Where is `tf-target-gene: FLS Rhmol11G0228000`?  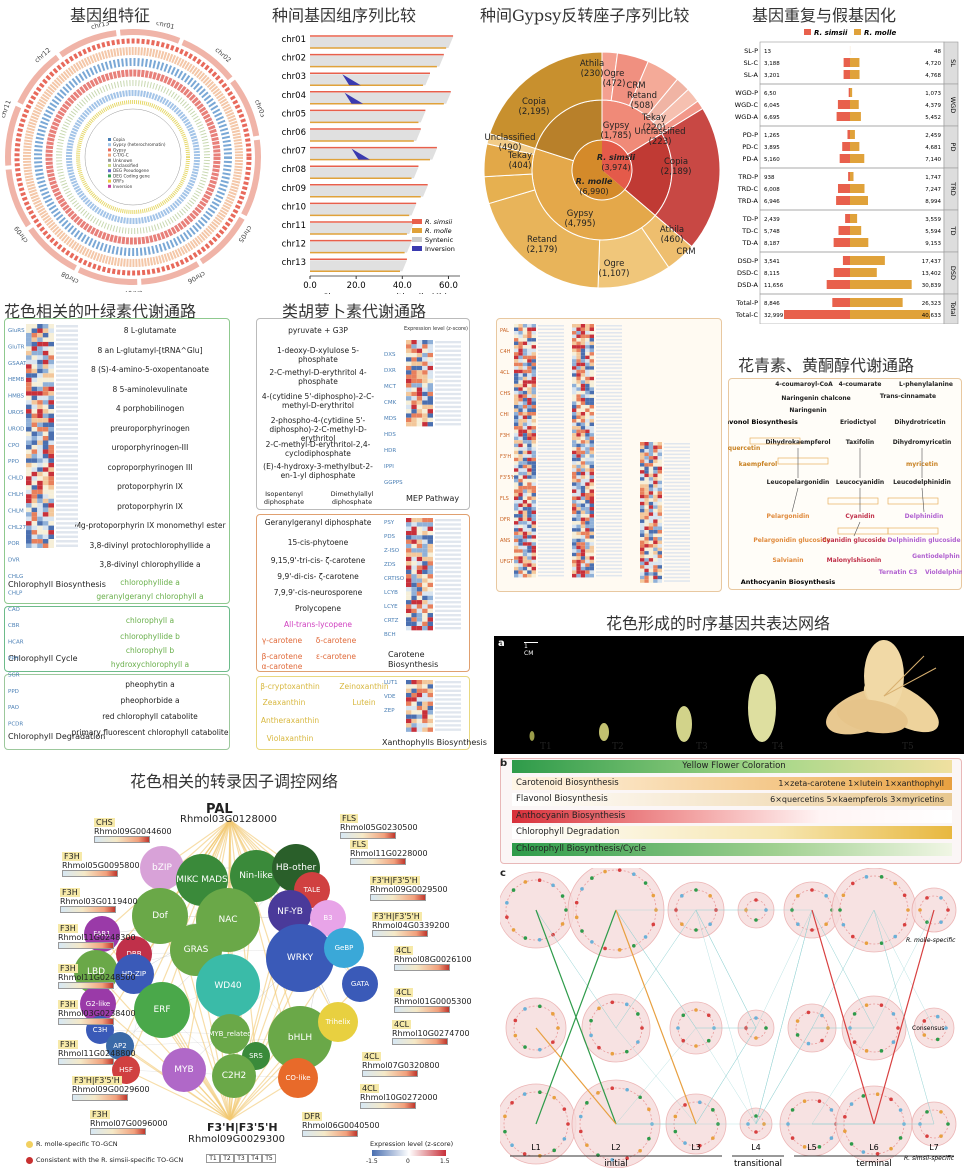
tf-target-gene: FLS Rhmol11G0228000 is located at coordinates (389, 852).